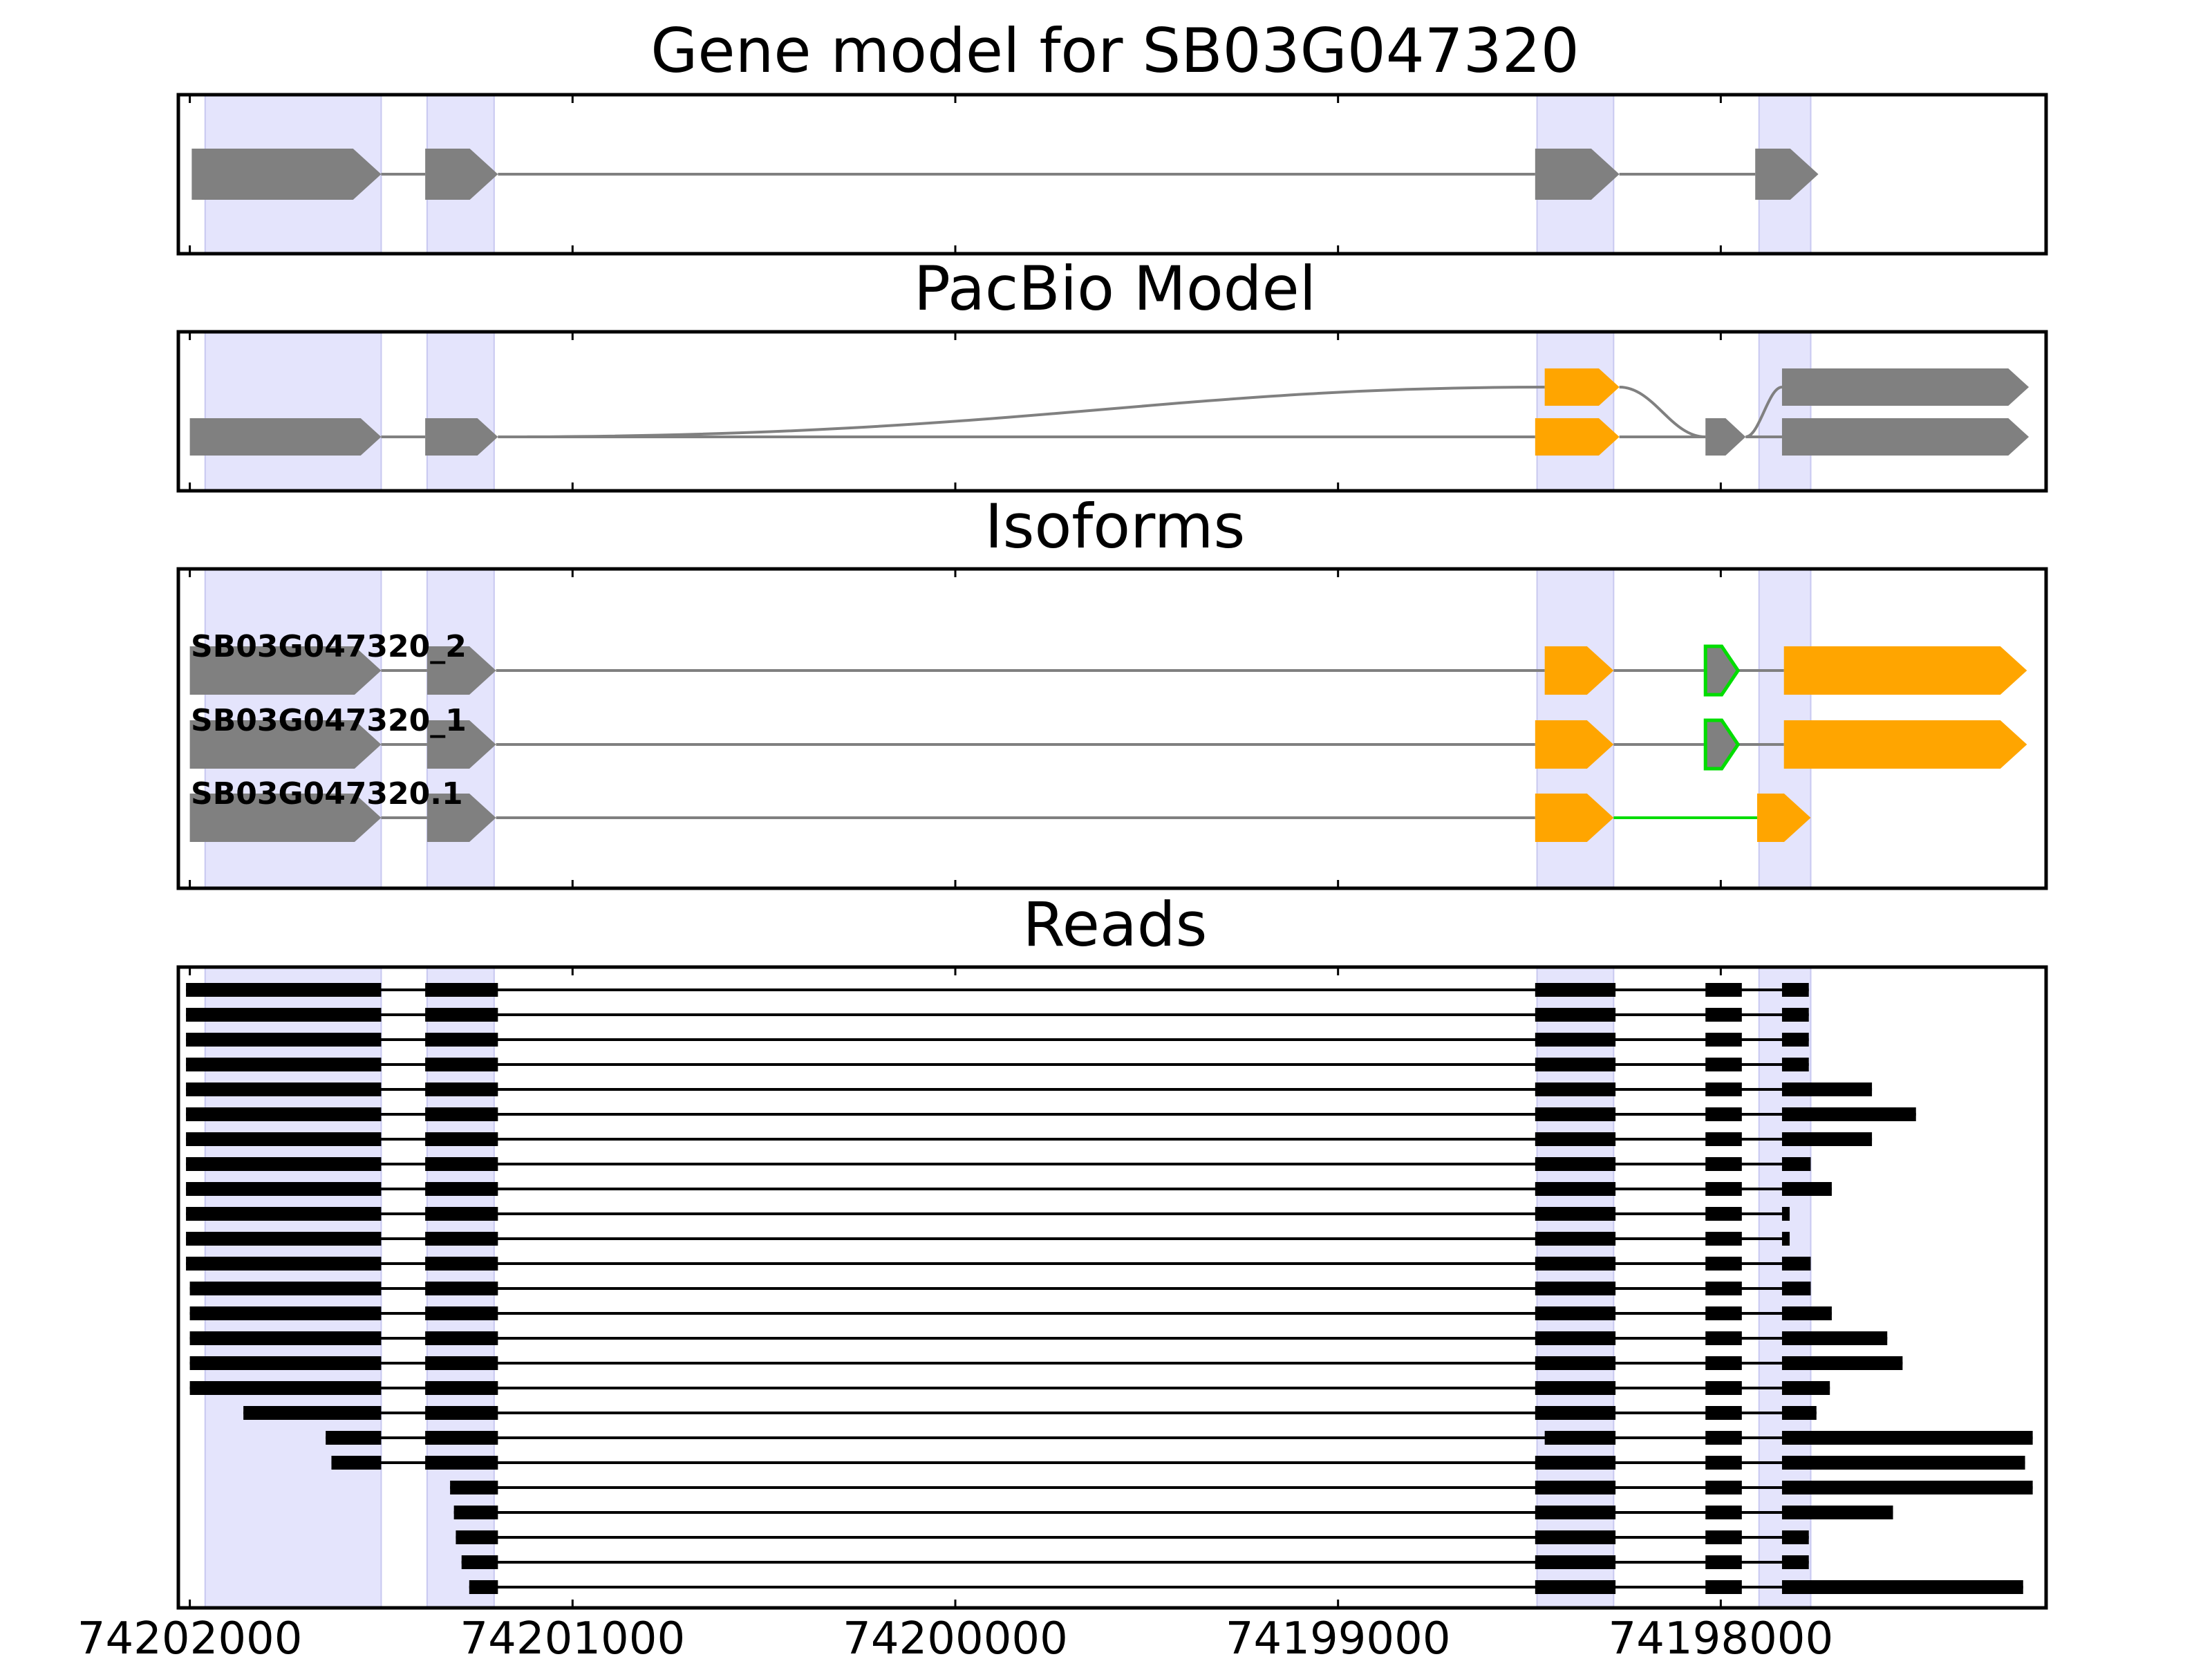  I want to click on pacbio-model-panel, so click(1112, 412).